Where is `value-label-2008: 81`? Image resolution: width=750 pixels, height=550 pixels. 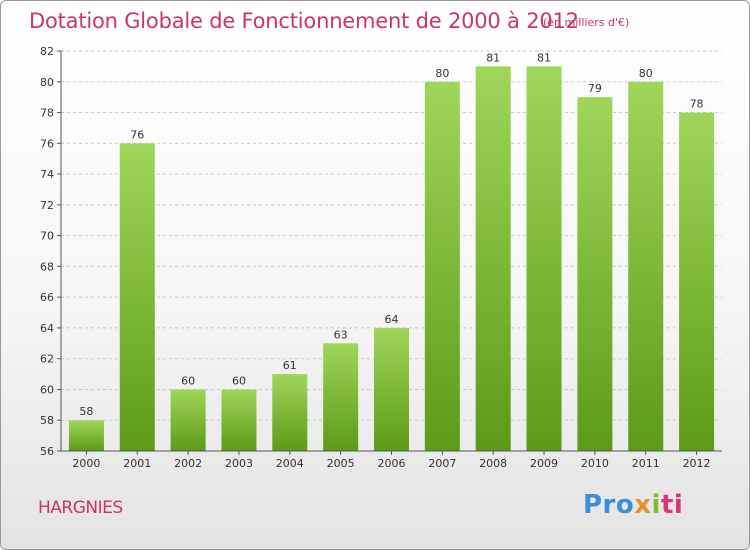
value-label-2008: 81 is located at coordinates (493, 57).